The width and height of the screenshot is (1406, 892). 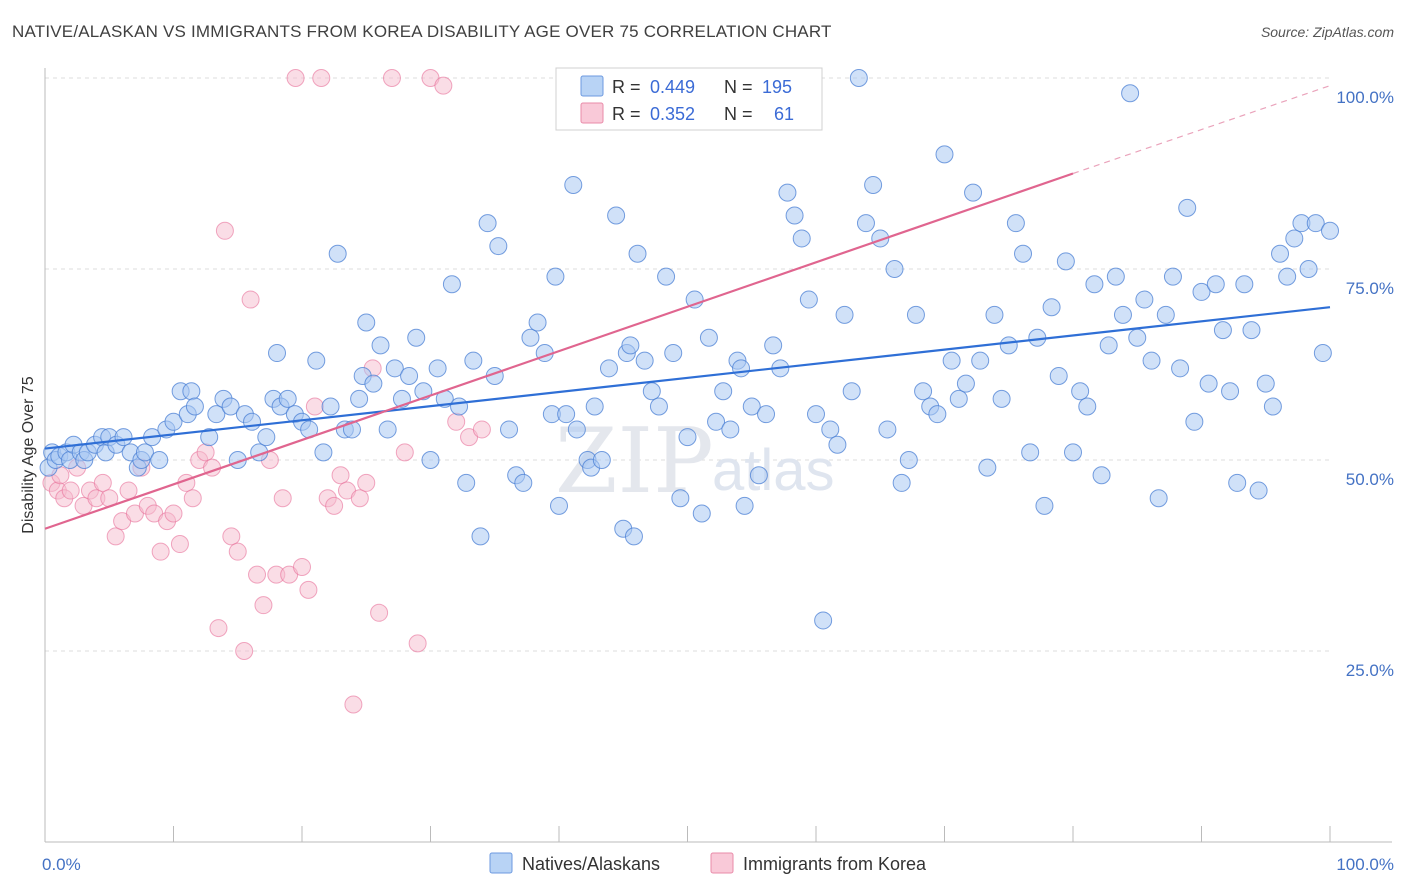 What do you see at coordinates (592, 86) in the screenshot?
I see `legend-swatch-natives` at bounding box center [592, 86].